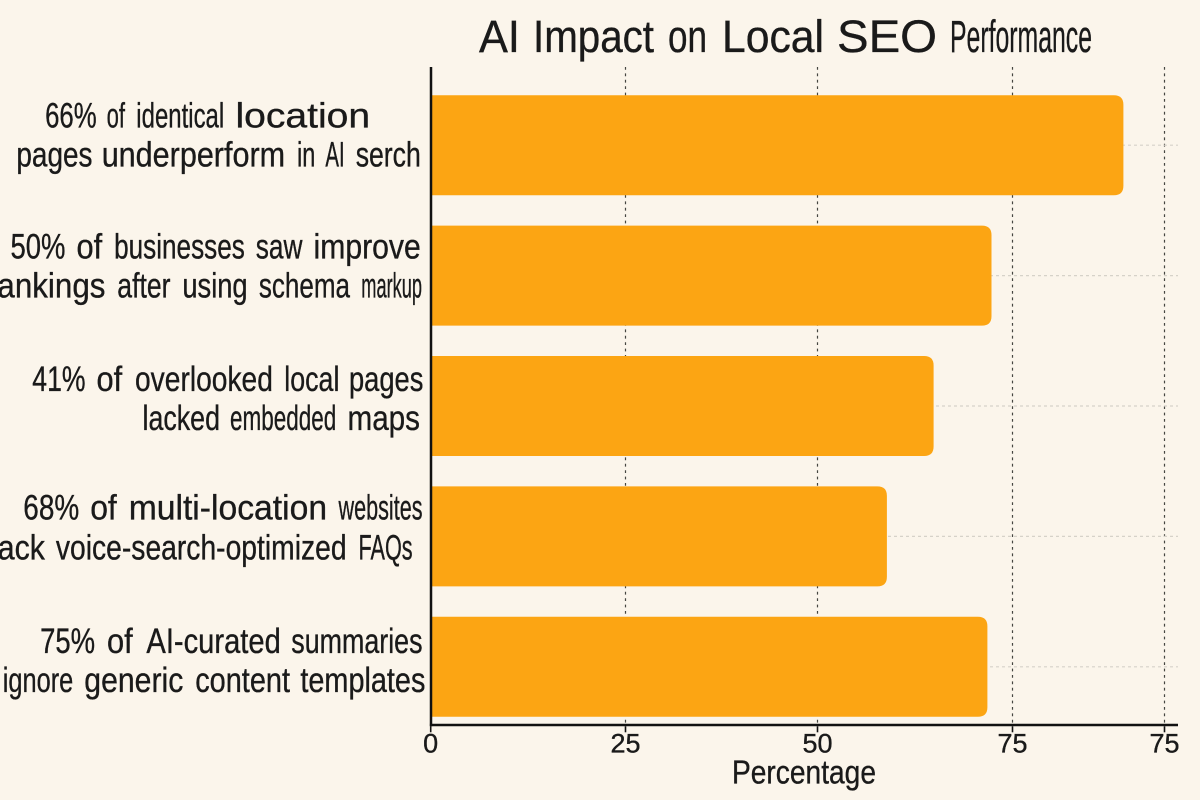  What do you see at coordinates (391, 286) in the screenshot?
I see `svg-text: markup` at bounding box center [391, 286].